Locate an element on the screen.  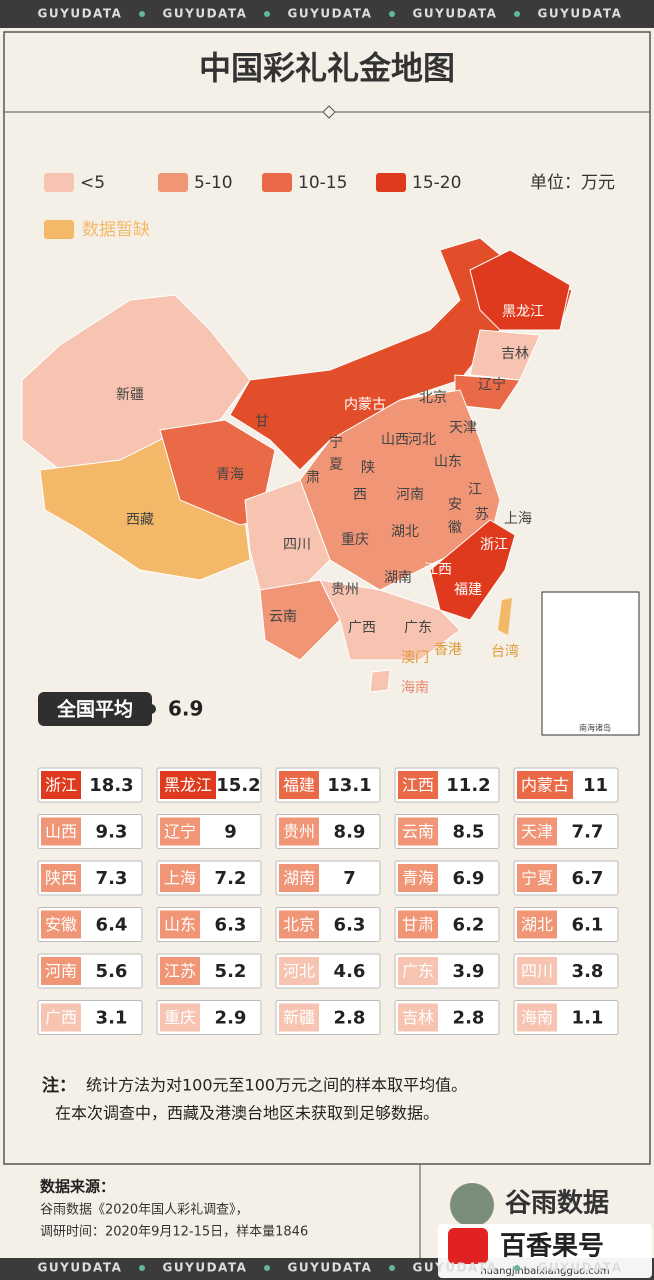
tile-value: 3.8 is located at coordinates (588, 971).